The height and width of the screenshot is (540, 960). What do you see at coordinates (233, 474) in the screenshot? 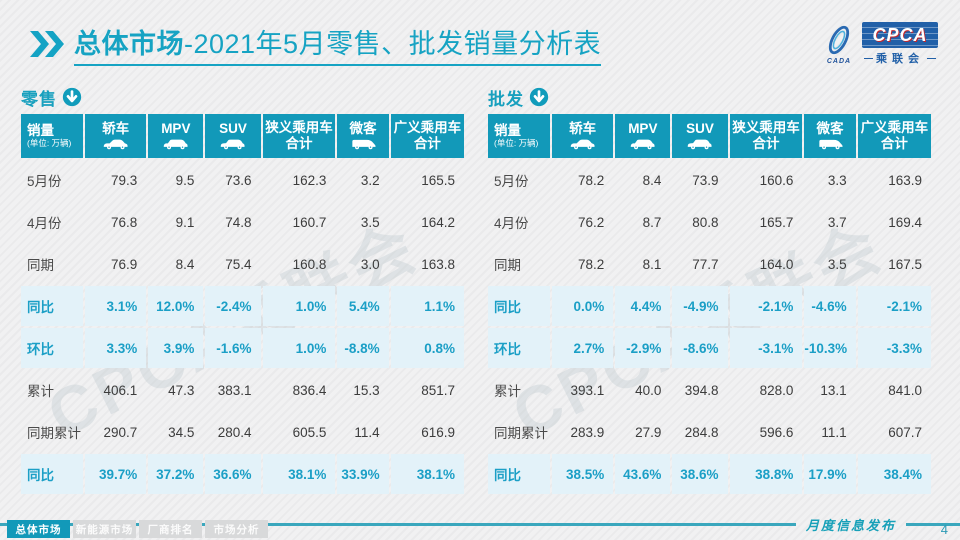
I see `cell-value: 36.6%` at bounding box center [233, 474].